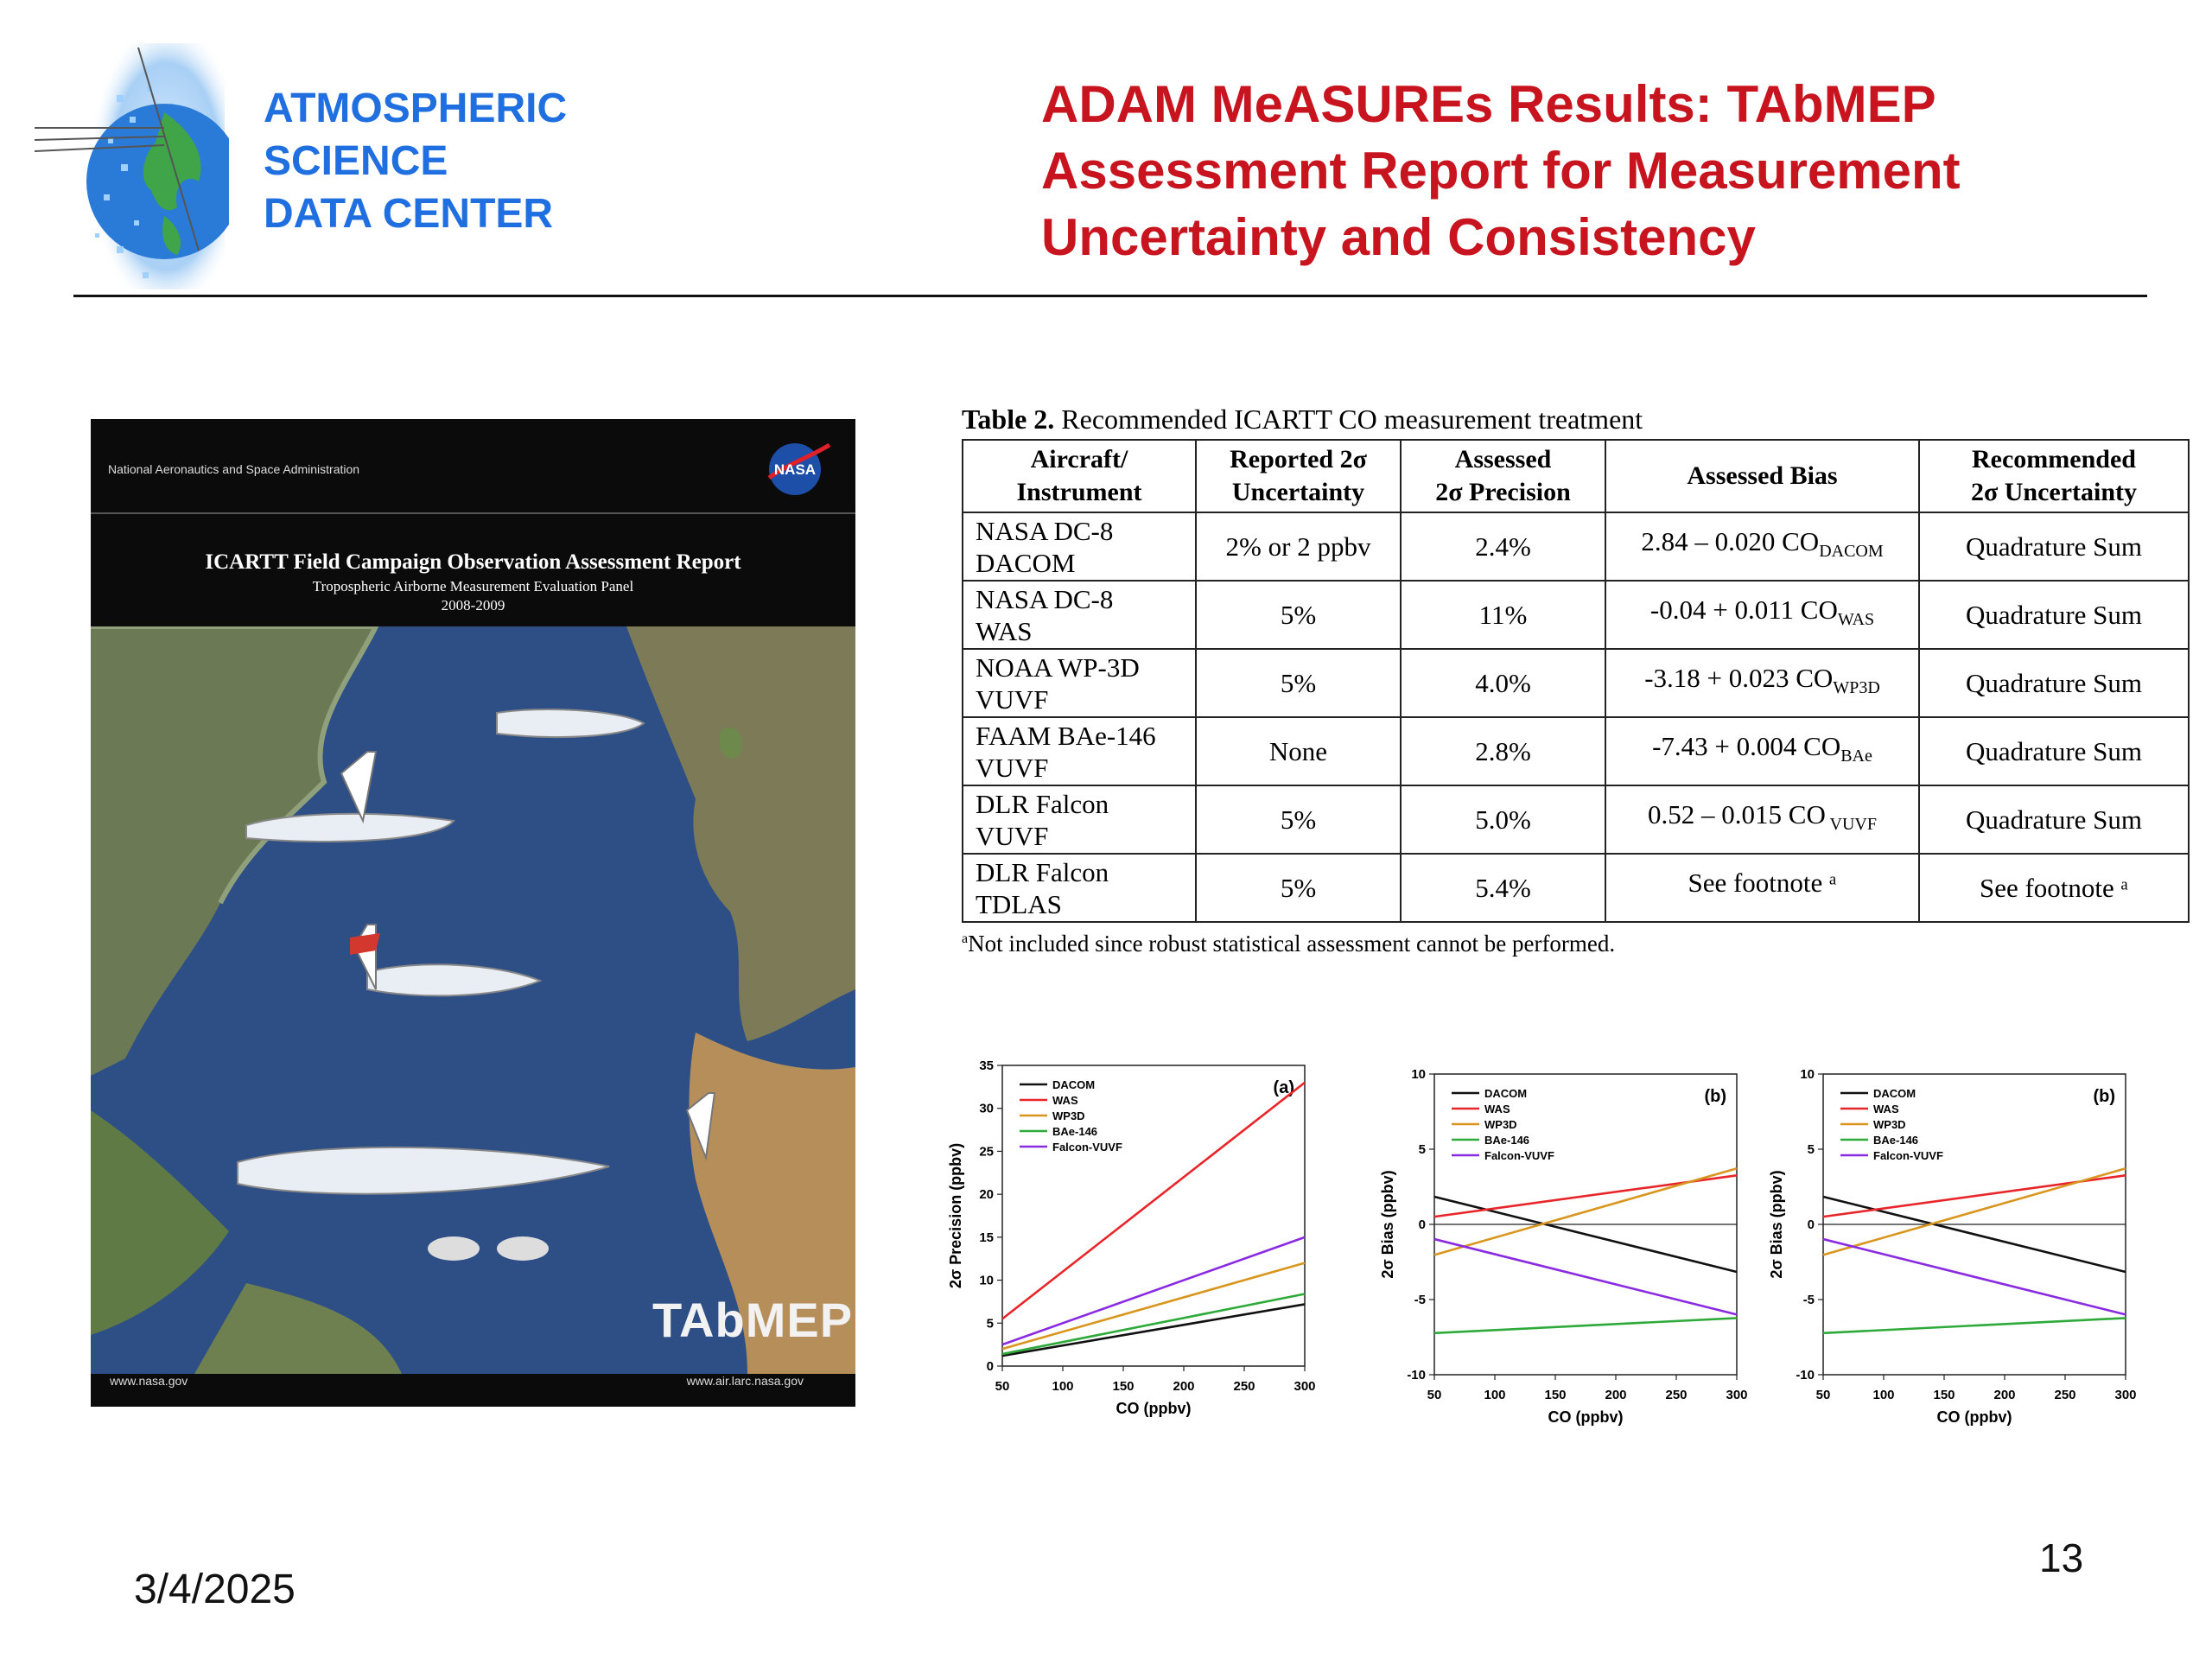 This screenshot has width=2212, height=1659. What do you see at coordinates (1079, 615) in the screenshot?
I see `cell-instrument: NASA DC-8 WAS` at bounding box center [1079, 615].